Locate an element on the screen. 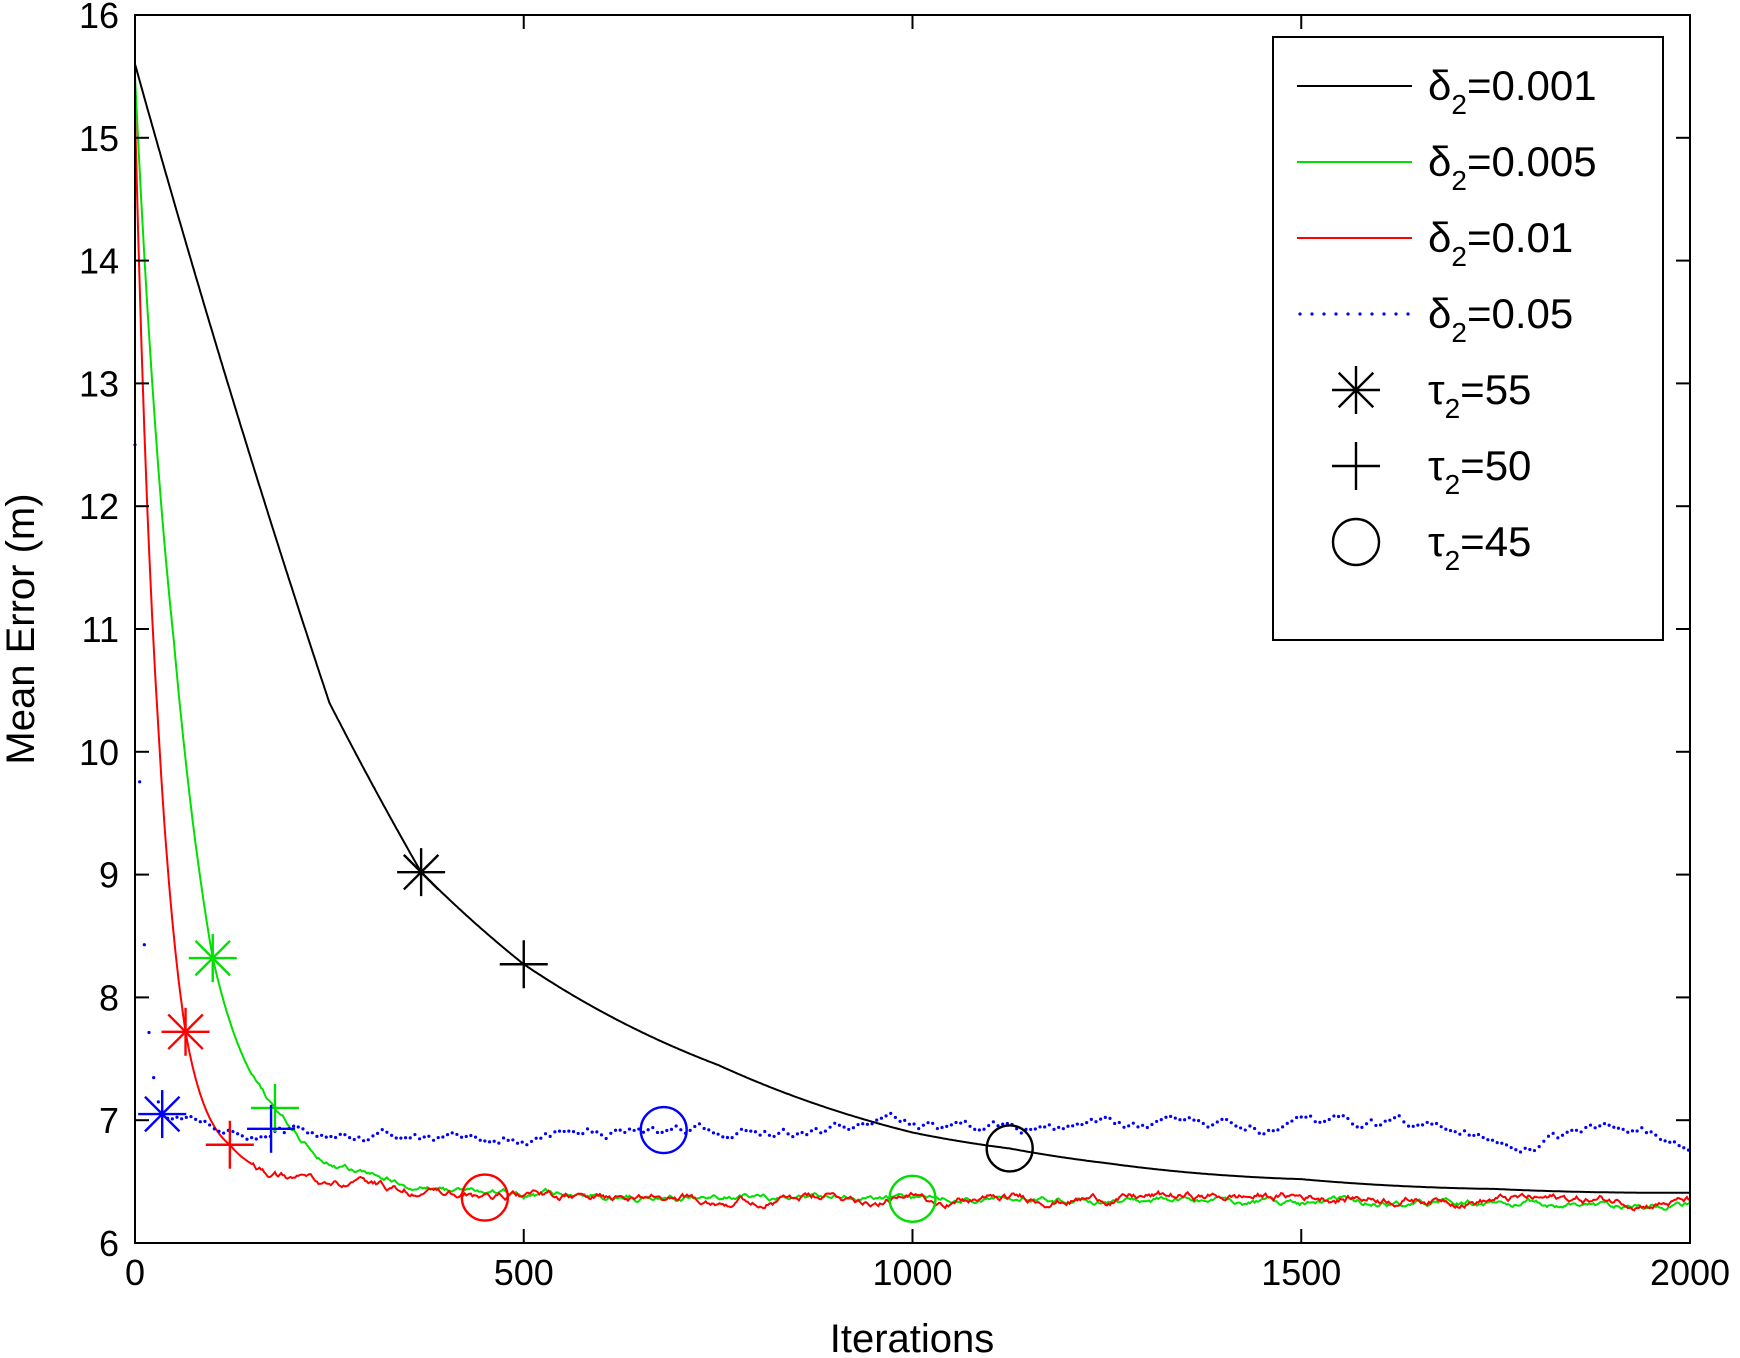 This screenshot has width=1740, height=1358. legend-item-5: τ2=50 is located at coordinates (1431, 471).